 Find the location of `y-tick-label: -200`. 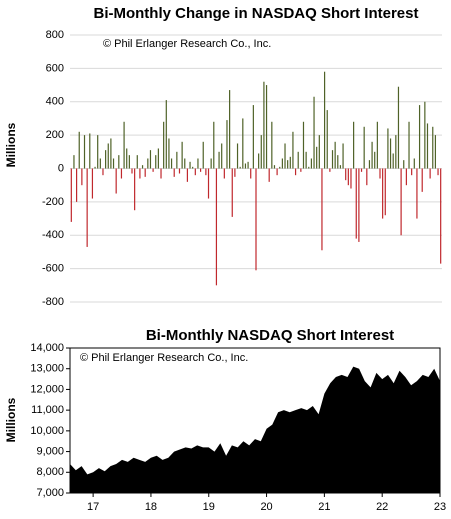

y-tick-label: -200 is located at coordinates (53, 202).